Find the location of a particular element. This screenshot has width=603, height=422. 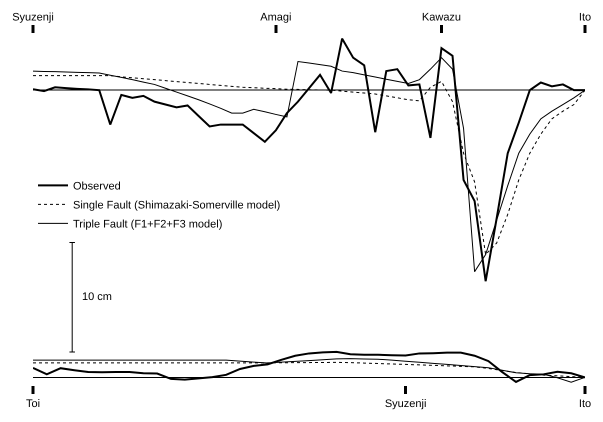

legend-label: Triple Fault (F1+F2+F3 model) is located at coordinates (147, 224).